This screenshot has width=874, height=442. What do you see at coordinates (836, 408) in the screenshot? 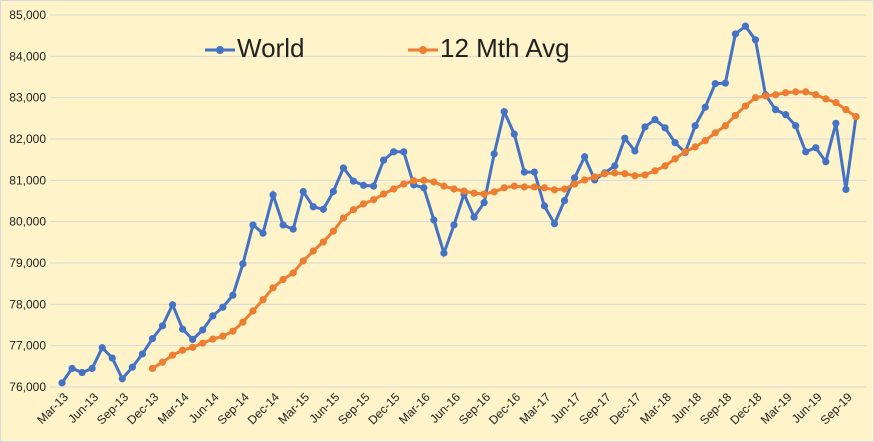
I see `x-tick-label: Sep-19` at bounding box center [836, 408].